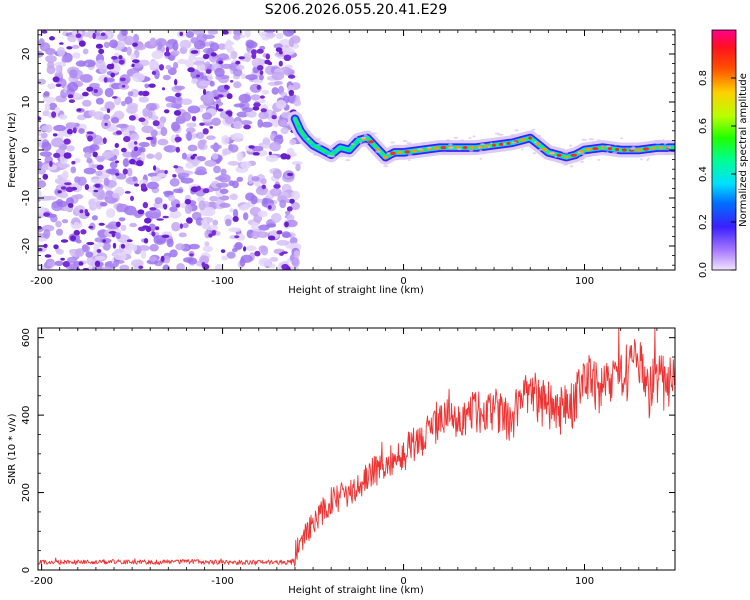 The width and height of the screenshot is (750, 600). Describe the element at coordinates (26, 198) in the screenshot. I see `y-tick-label: -10` at that location.